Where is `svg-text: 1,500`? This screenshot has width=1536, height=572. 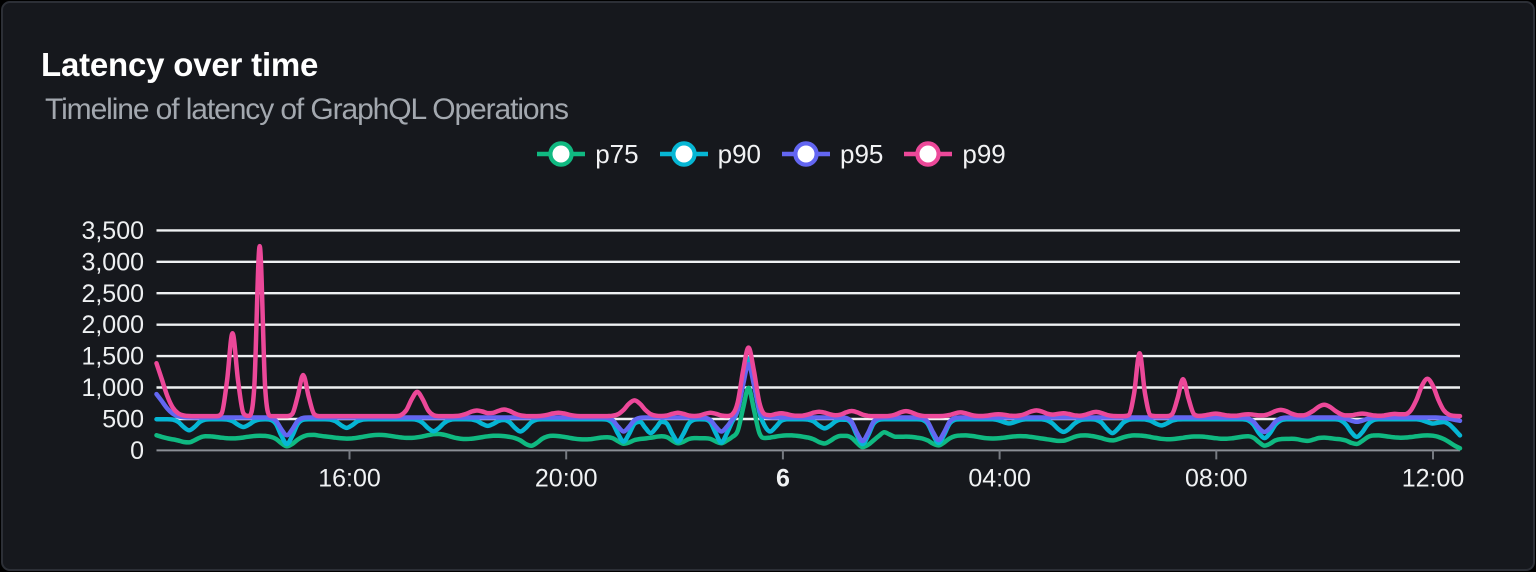
svg-text: 1,500 is located at coordinates (112, 357).